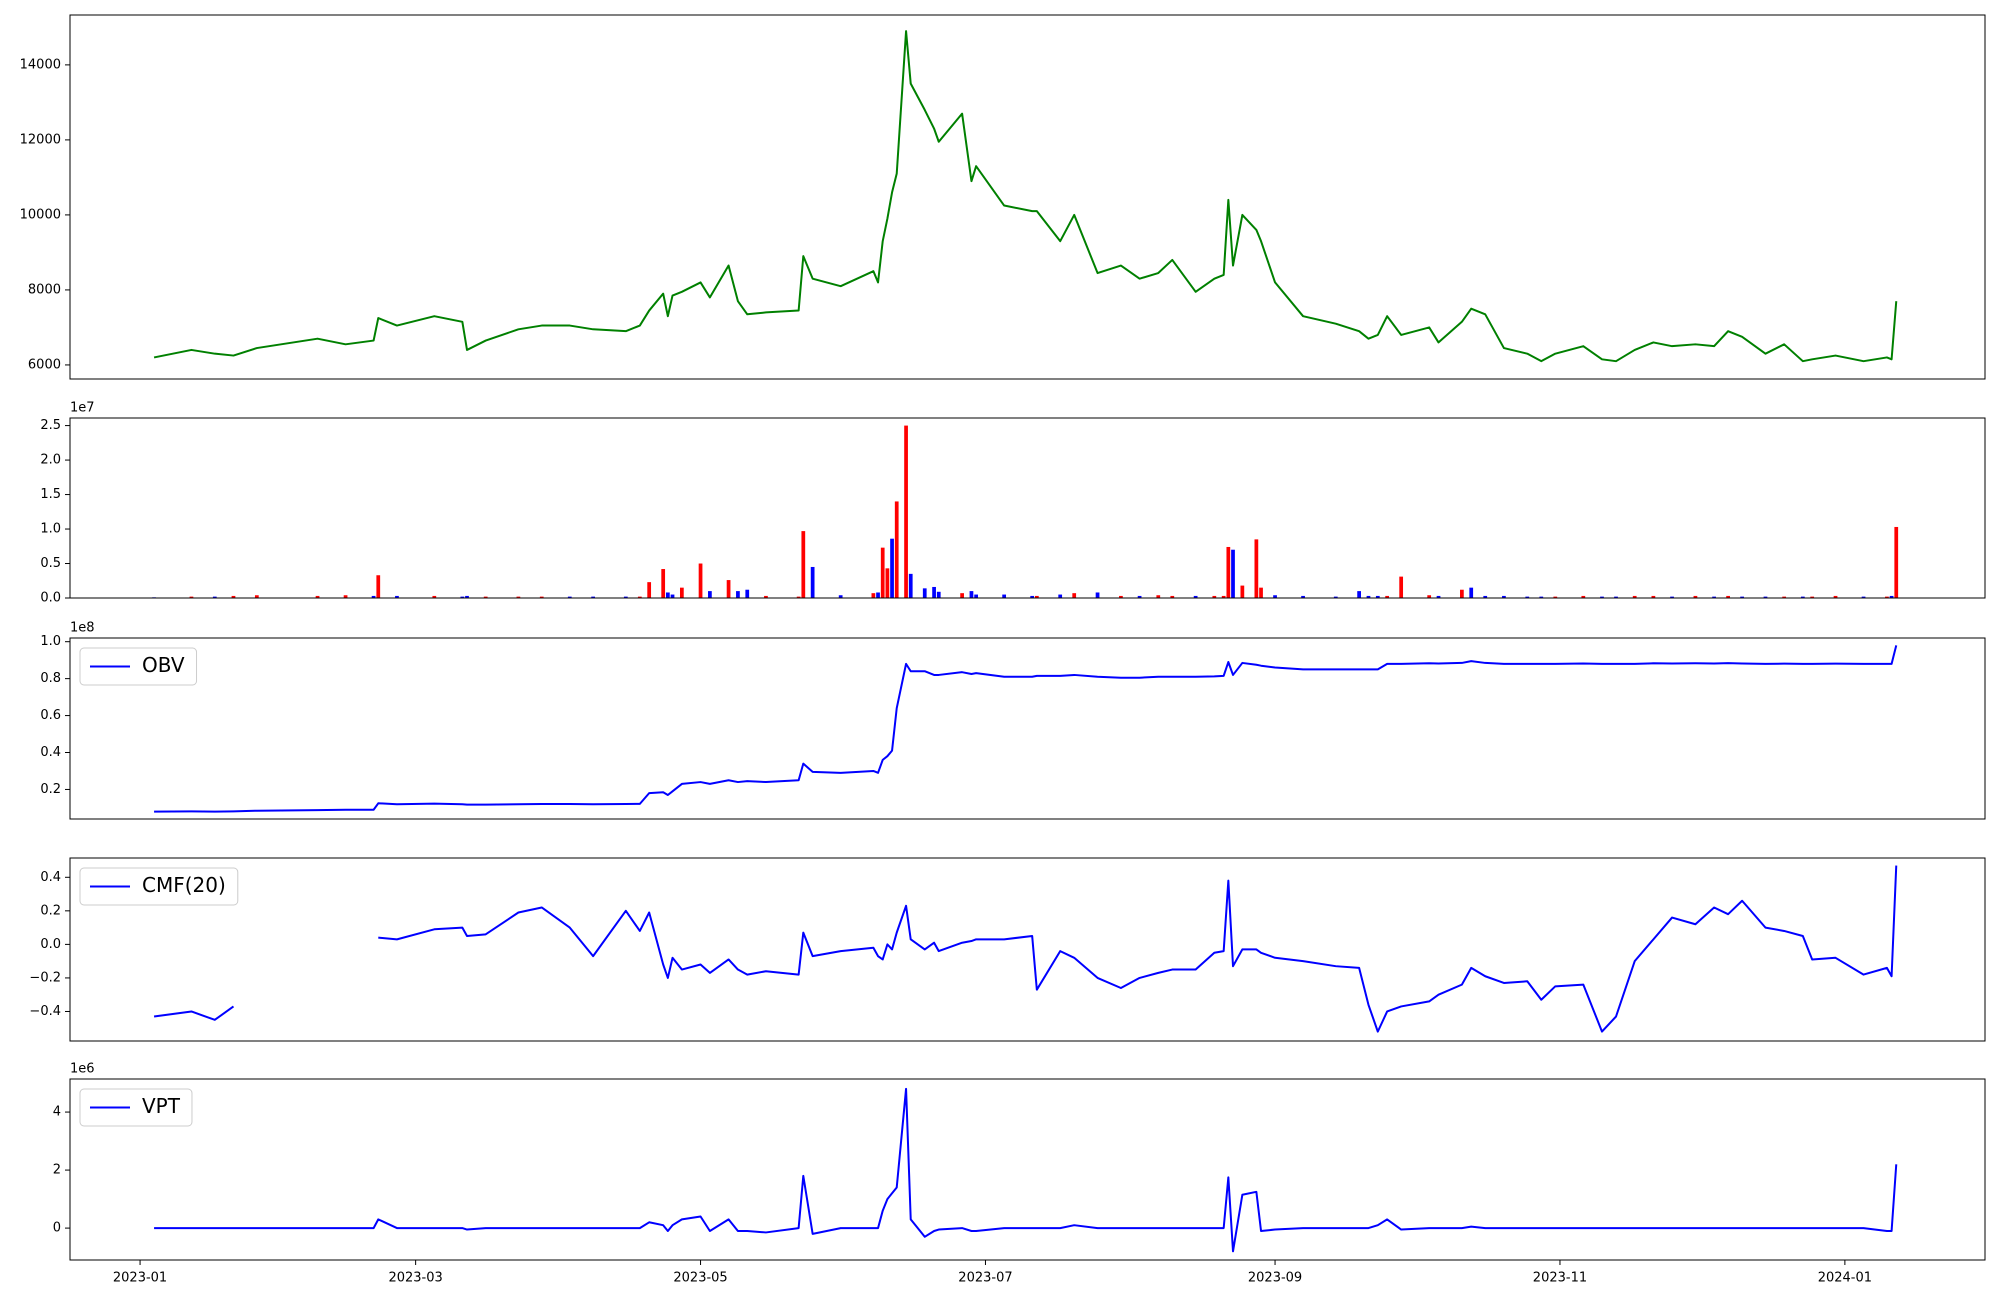  I want to click on y-tick-label: 0.5, so click(50, 563).